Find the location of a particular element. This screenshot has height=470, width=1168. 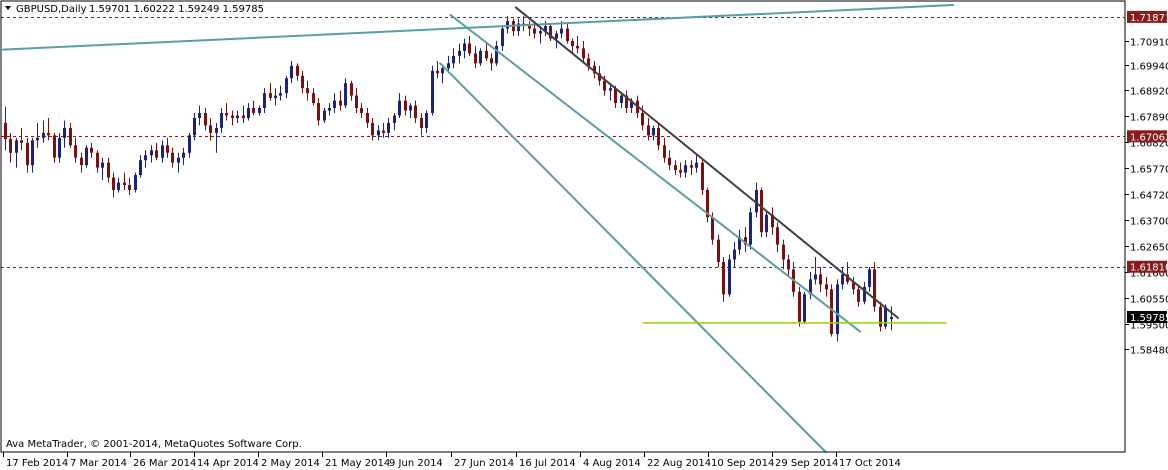

y-tick-label: 1.68920 is located at coordinates (1149, 92).